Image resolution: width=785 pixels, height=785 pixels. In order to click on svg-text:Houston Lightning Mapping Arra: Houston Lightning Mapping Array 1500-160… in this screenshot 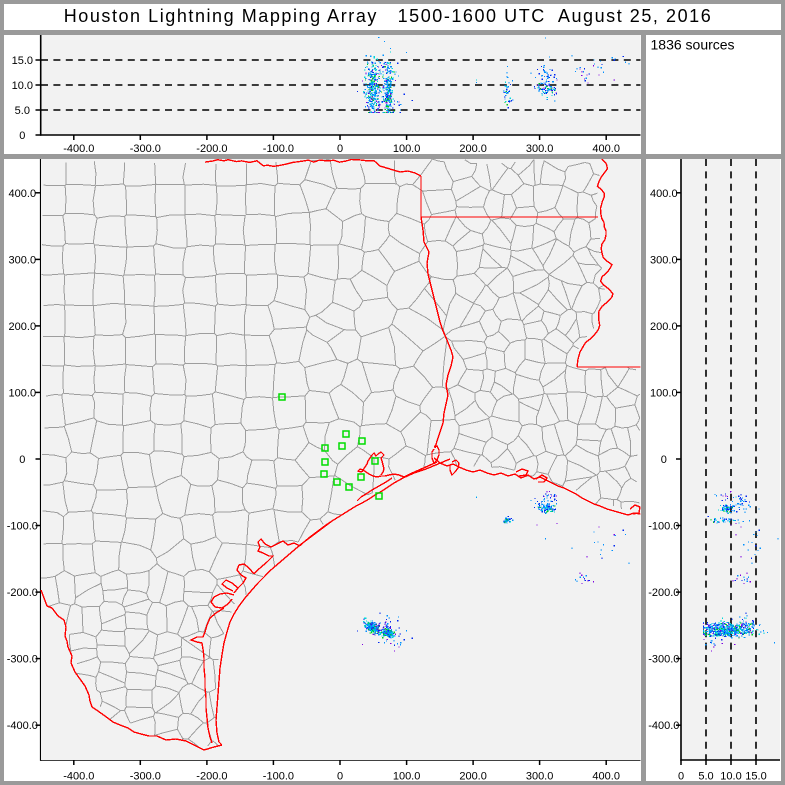, I will do `click(388, 16)`.